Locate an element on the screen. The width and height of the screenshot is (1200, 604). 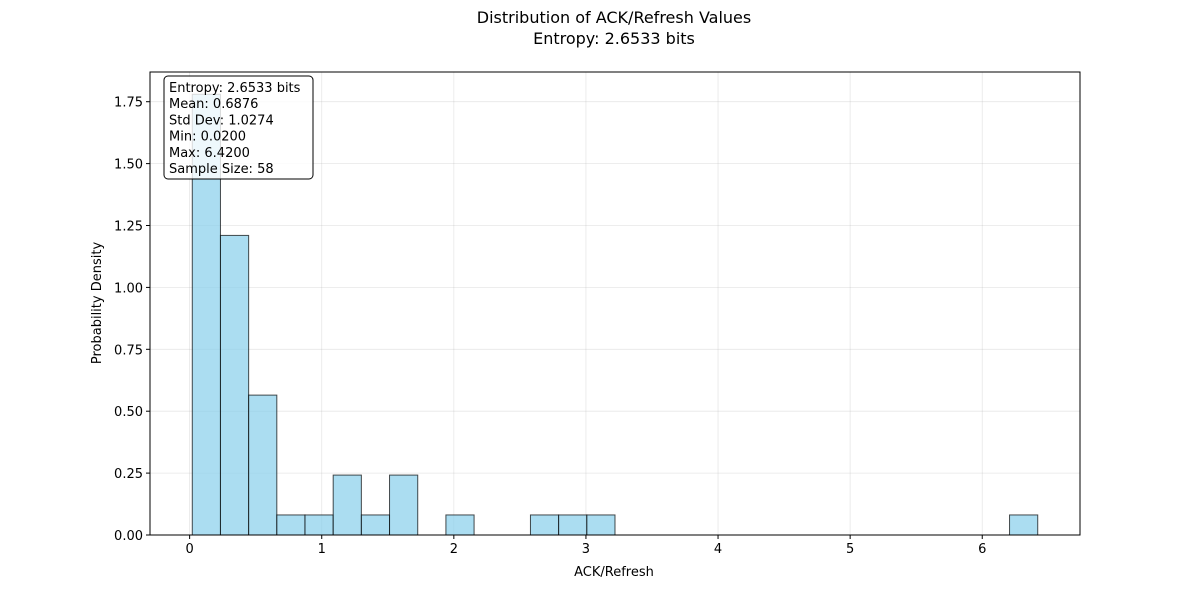
x-tick-label-0: 0 is located at coordinates (189, 549).